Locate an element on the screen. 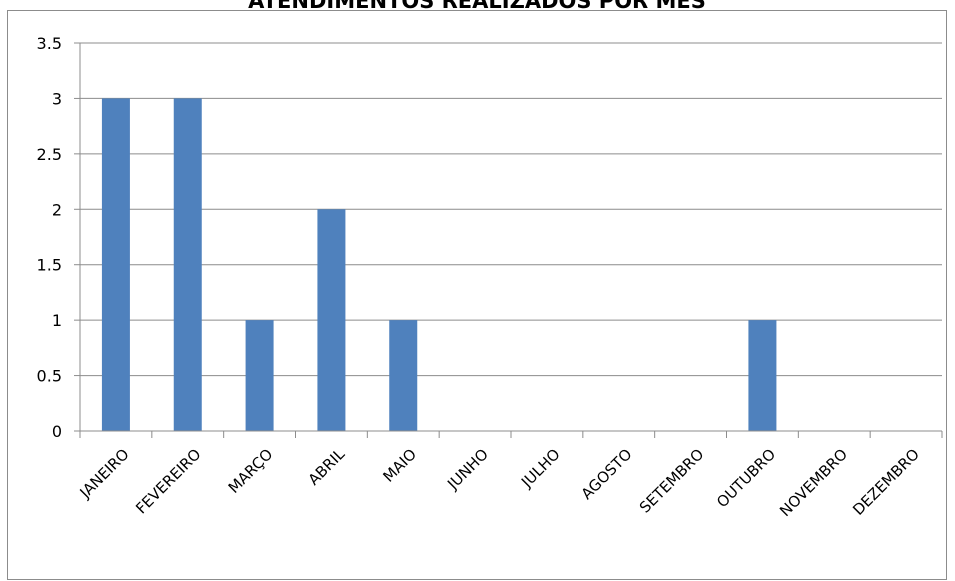 The height and width of the screenshot is (581, 955). y-tick-label: 1.5 is located at coordinates (49, 265).